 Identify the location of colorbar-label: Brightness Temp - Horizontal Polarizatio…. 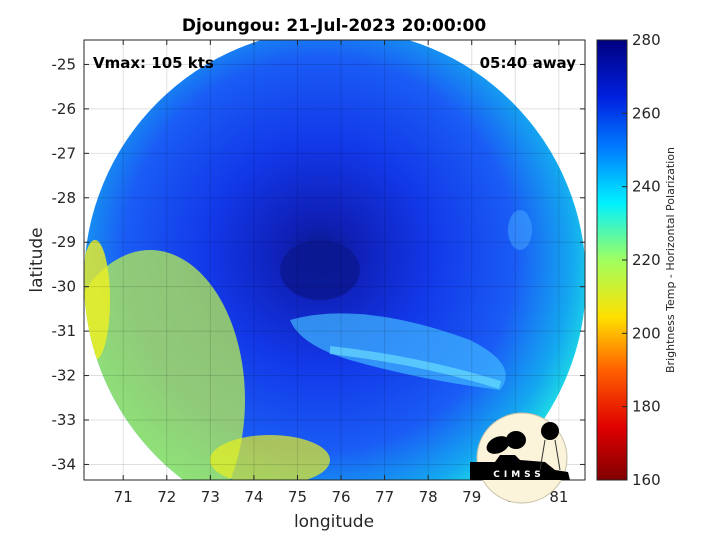
(670, 260).